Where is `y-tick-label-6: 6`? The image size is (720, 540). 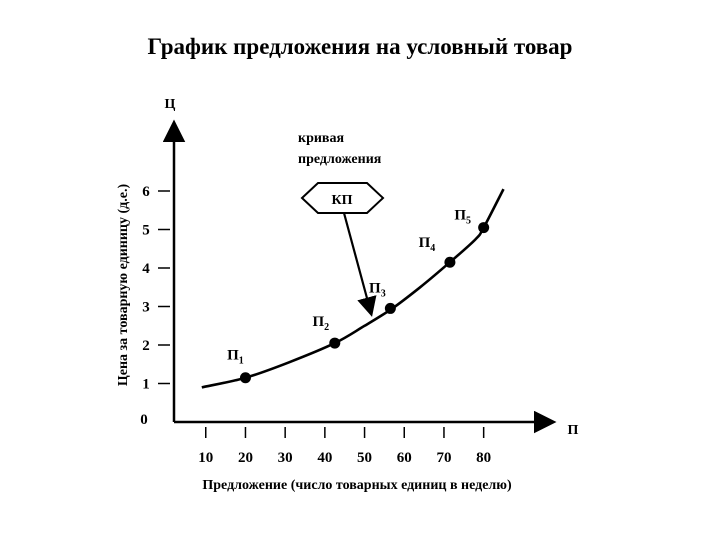 y-tick-label-6: 6 is located at coordinates (146, 192).